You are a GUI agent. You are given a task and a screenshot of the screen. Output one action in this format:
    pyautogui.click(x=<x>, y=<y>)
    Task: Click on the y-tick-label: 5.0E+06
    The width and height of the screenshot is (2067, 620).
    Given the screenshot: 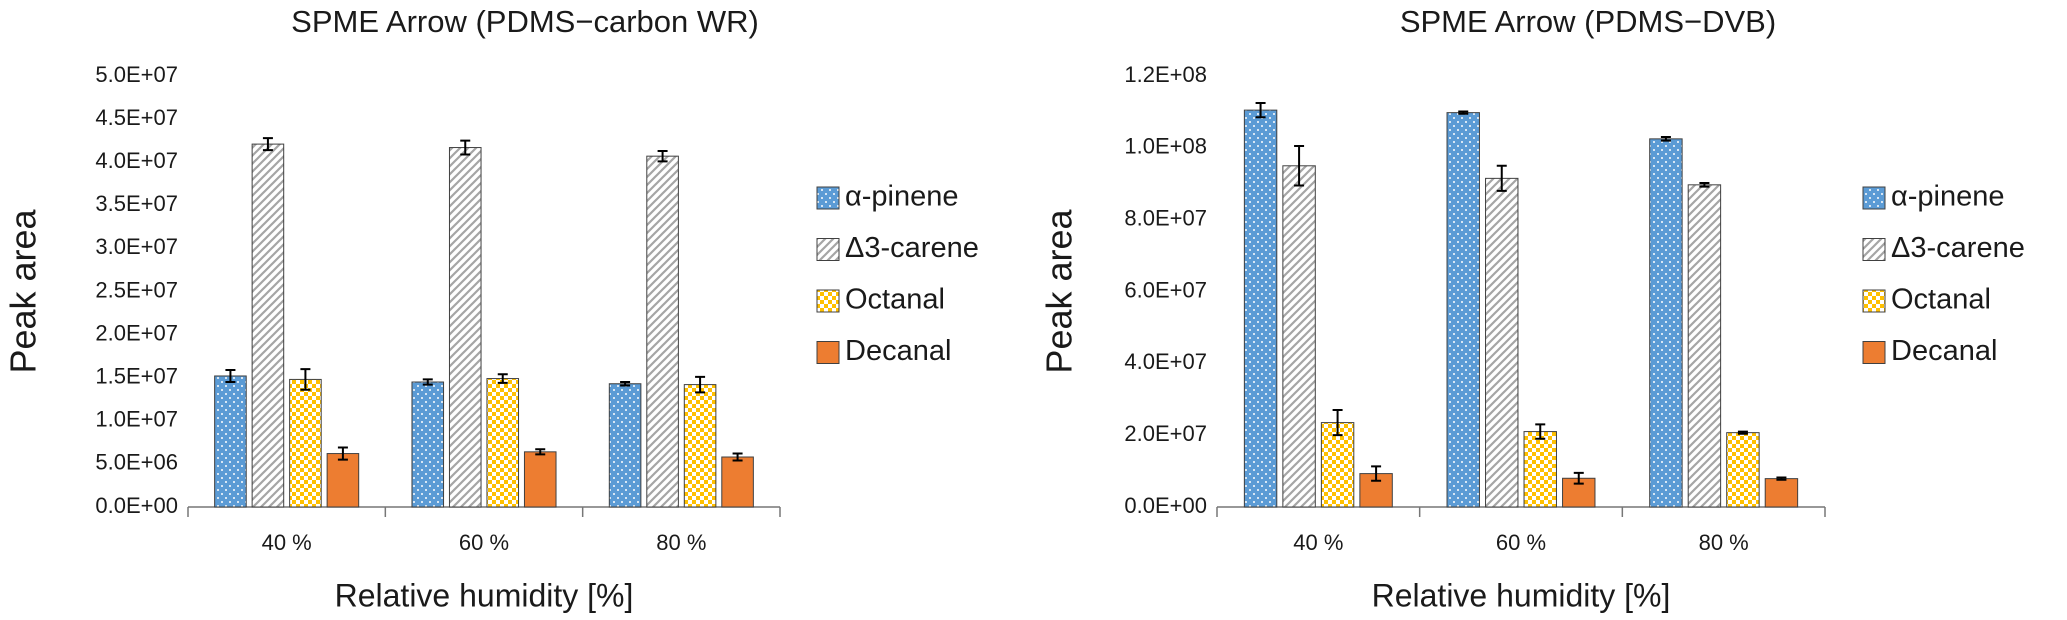 What is the action you would take?
    pyautogui.click(x=136, y=462)
    